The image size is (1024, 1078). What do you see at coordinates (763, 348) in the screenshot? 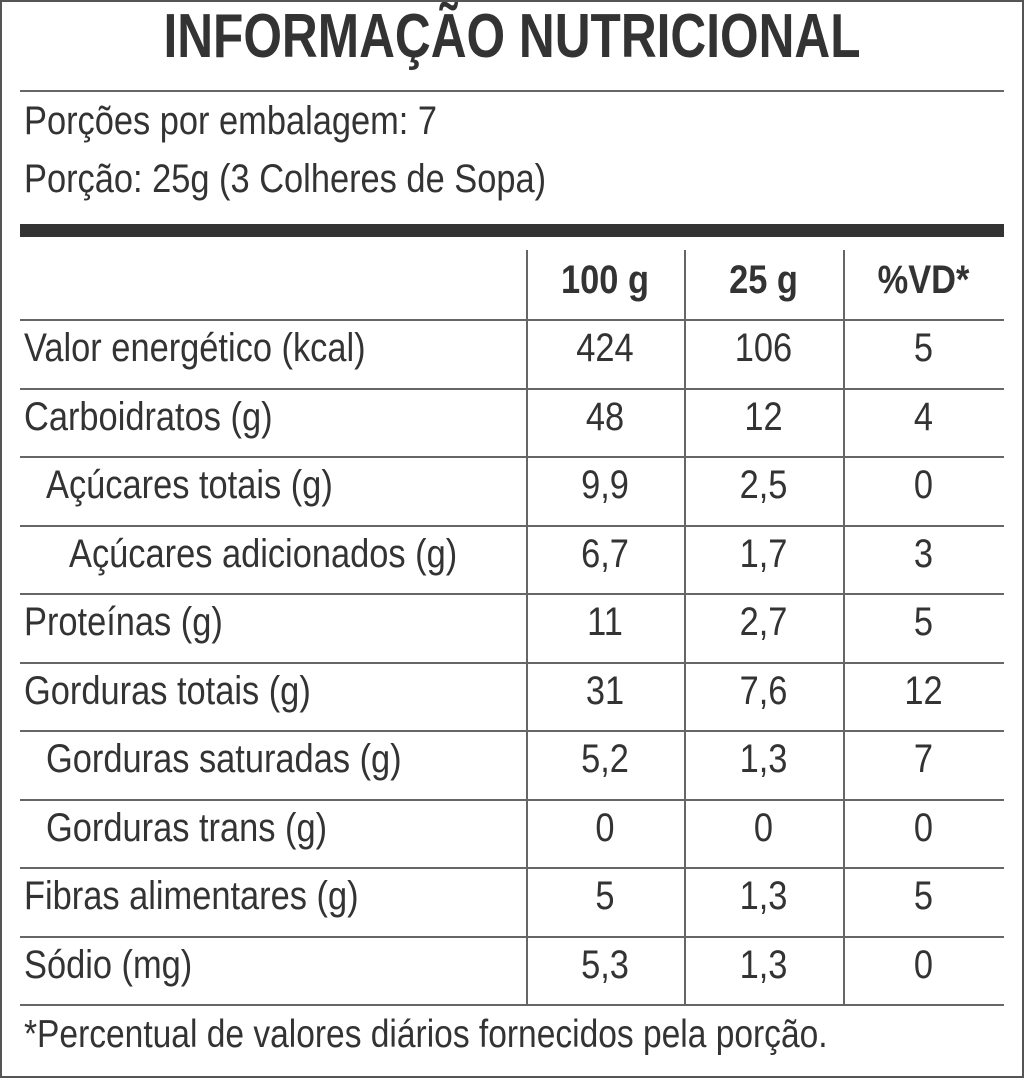
I see `nutrient-value: 106` at bounding box center [763, 348].